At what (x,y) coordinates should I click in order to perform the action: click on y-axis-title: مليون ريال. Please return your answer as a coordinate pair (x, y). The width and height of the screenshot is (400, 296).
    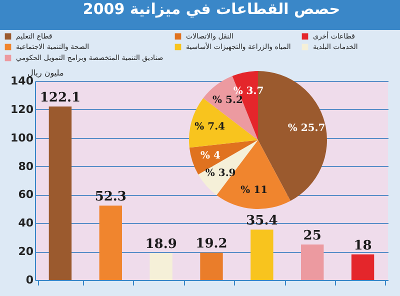
    Looking at the image, I should click on (46, 73).